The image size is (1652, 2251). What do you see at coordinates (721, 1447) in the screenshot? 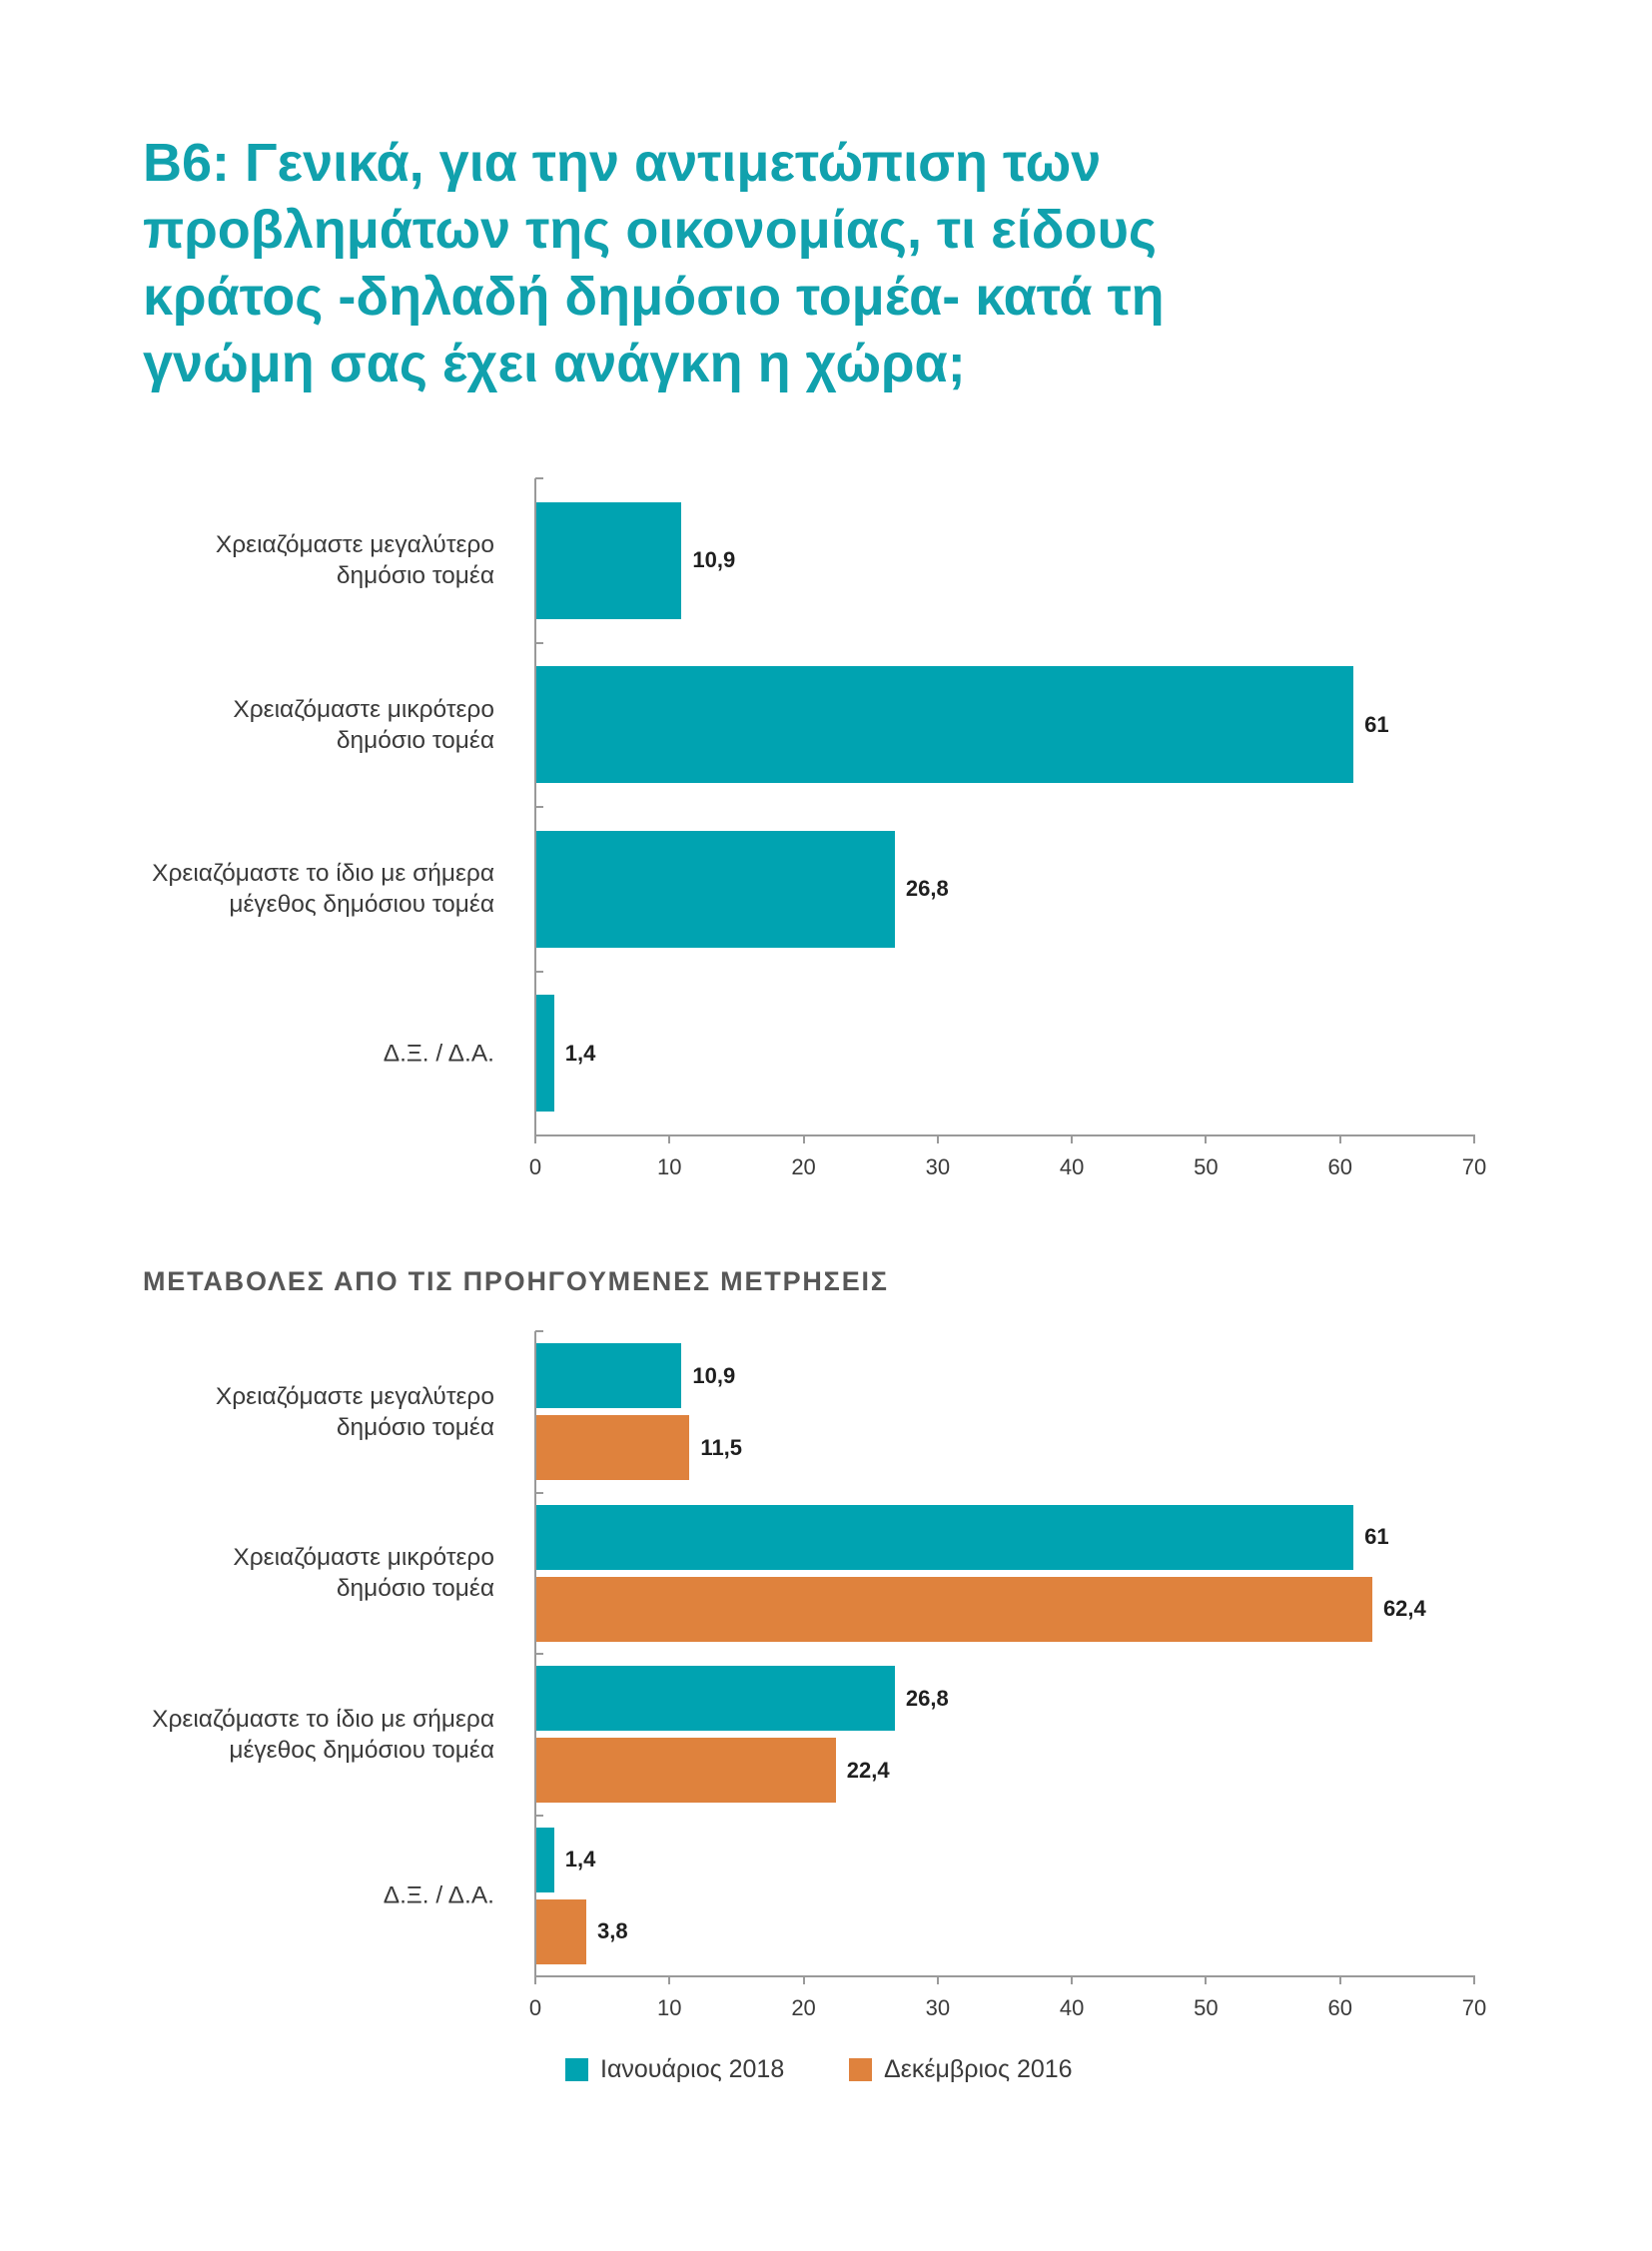
I see `value-label: 11,5` at bounding box center [721, 1447].